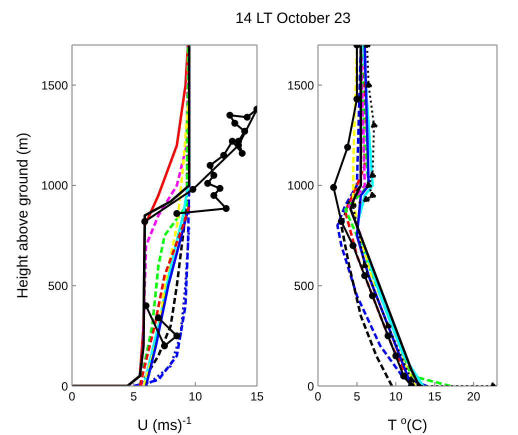  I want to click on y-axis-title: Height above ground (m), so click(23, 215).